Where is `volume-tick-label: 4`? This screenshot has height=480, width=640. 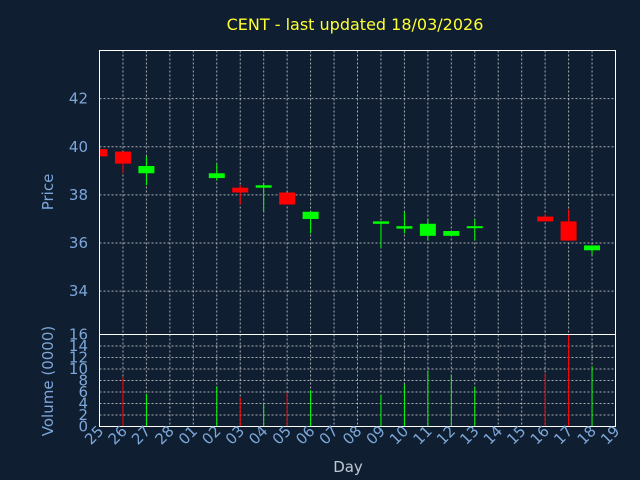 volume-tick-label: 4 is located at coordinates (83, 404).